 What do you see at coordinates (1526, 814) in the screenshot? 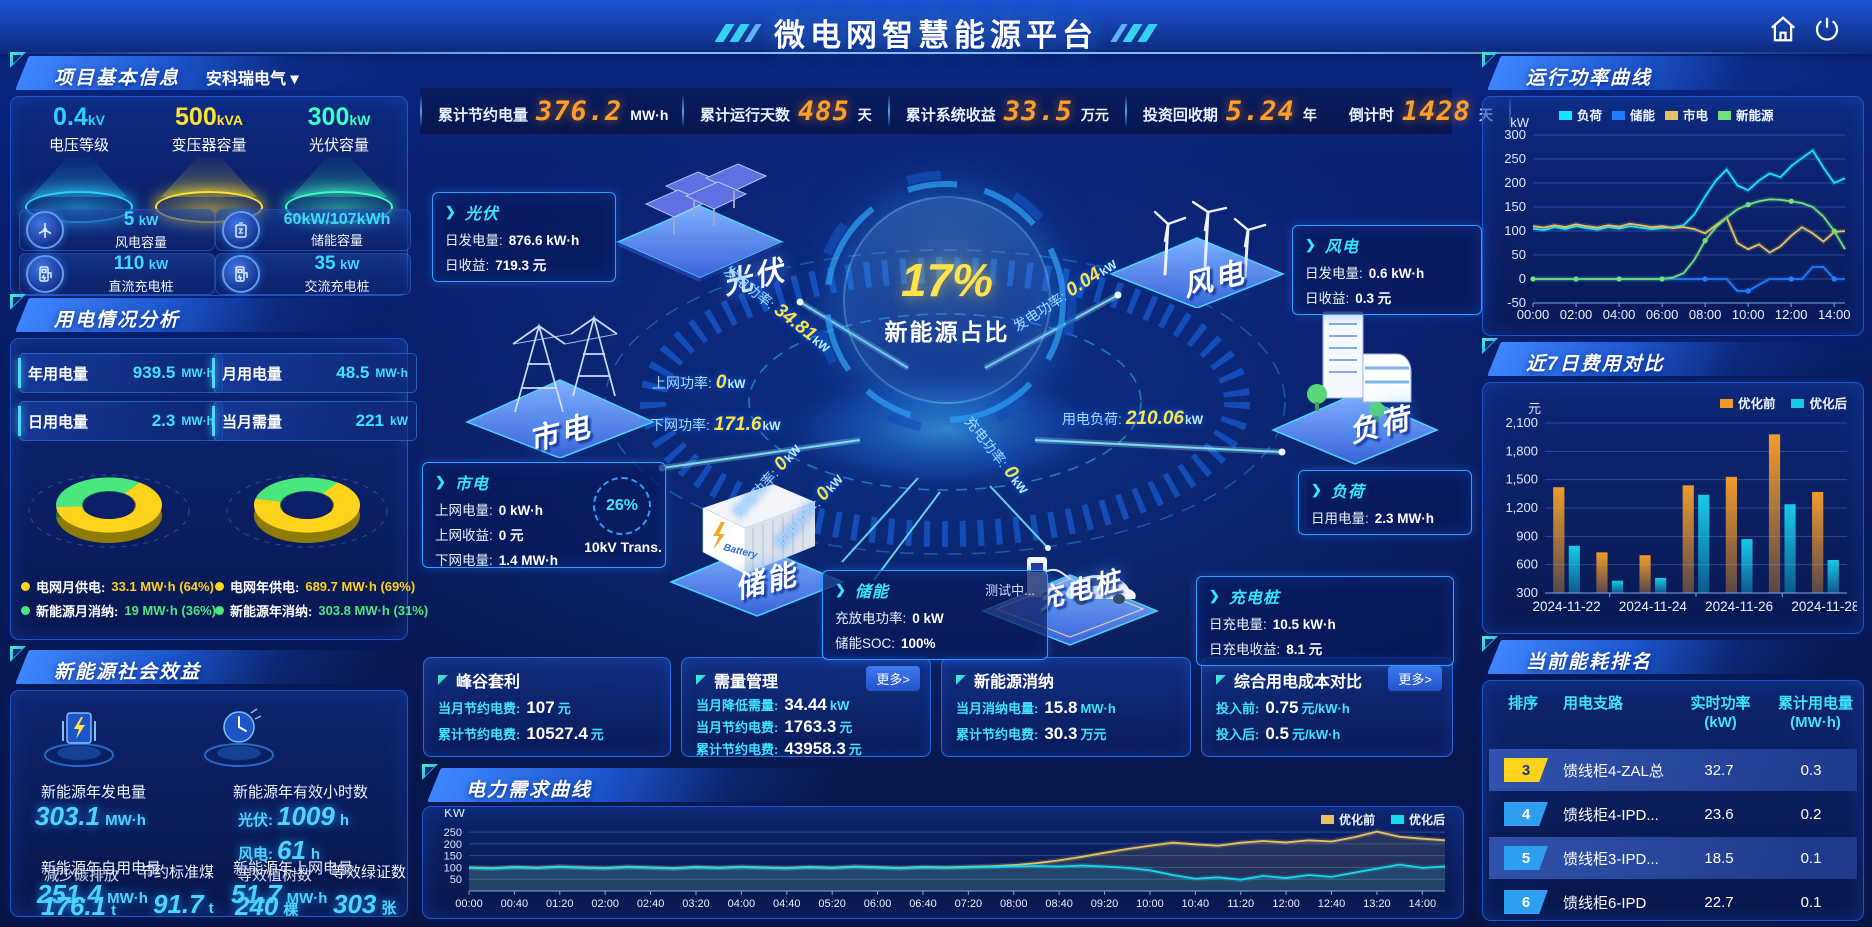
I see `rank-badge: 4` at bounding box center [1526, 814].